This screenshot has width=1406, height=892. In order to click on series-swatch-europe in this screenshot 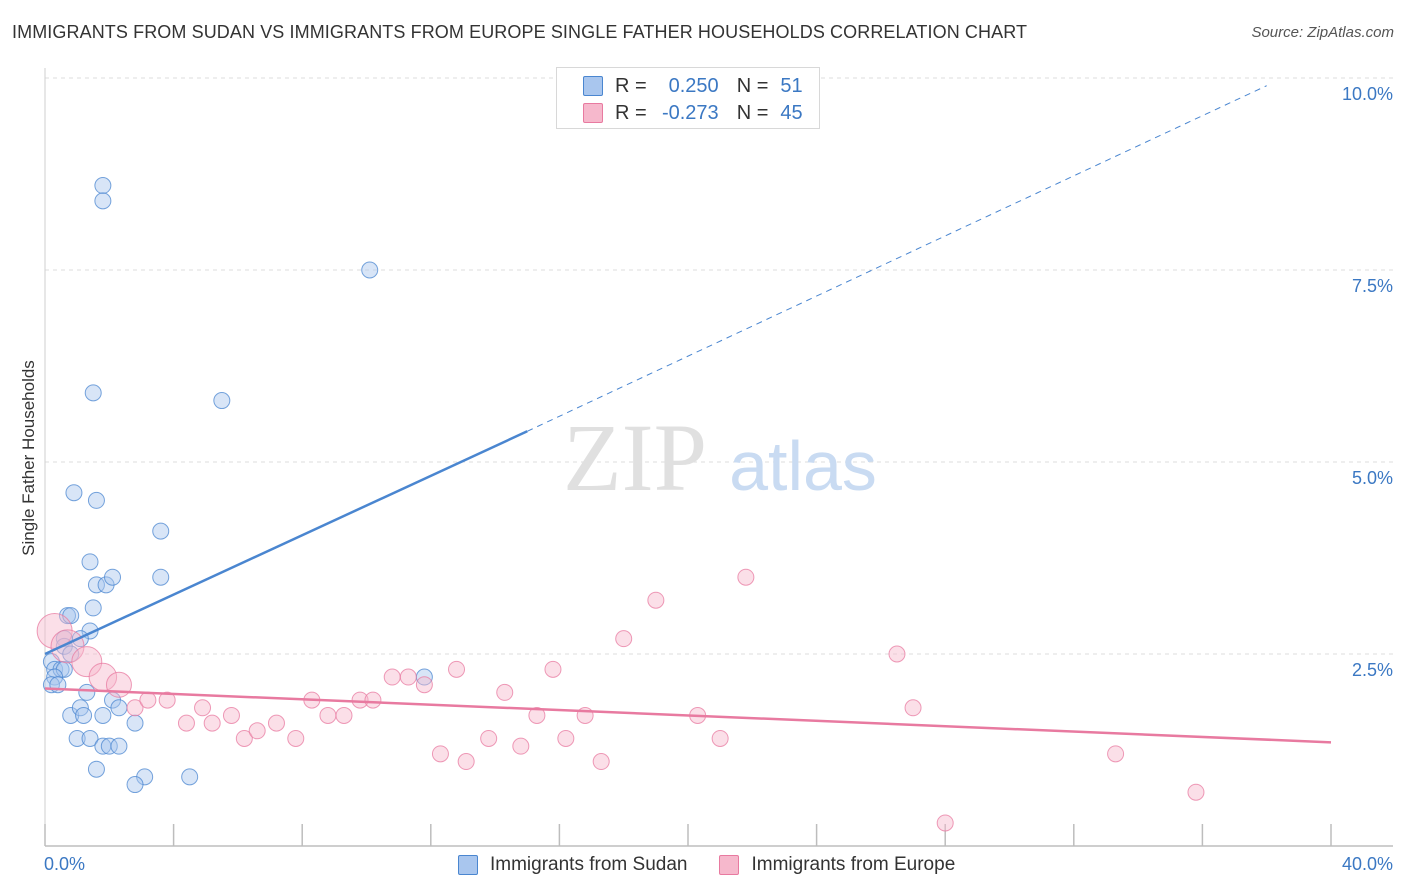, I will do `click(729, 865)`.